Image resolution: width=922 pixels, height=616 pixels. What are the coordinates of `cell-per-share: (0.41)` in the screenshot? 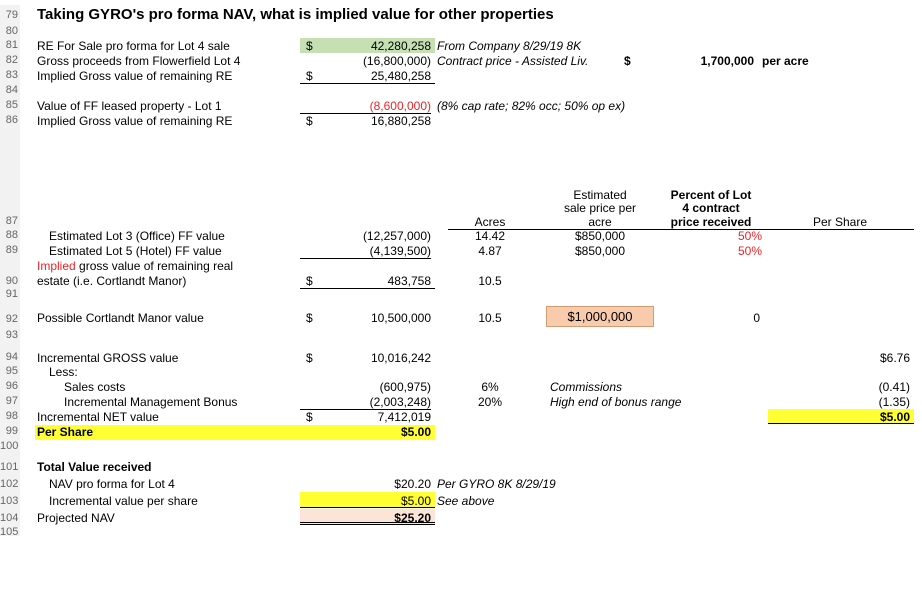 It's located at (894, 387).